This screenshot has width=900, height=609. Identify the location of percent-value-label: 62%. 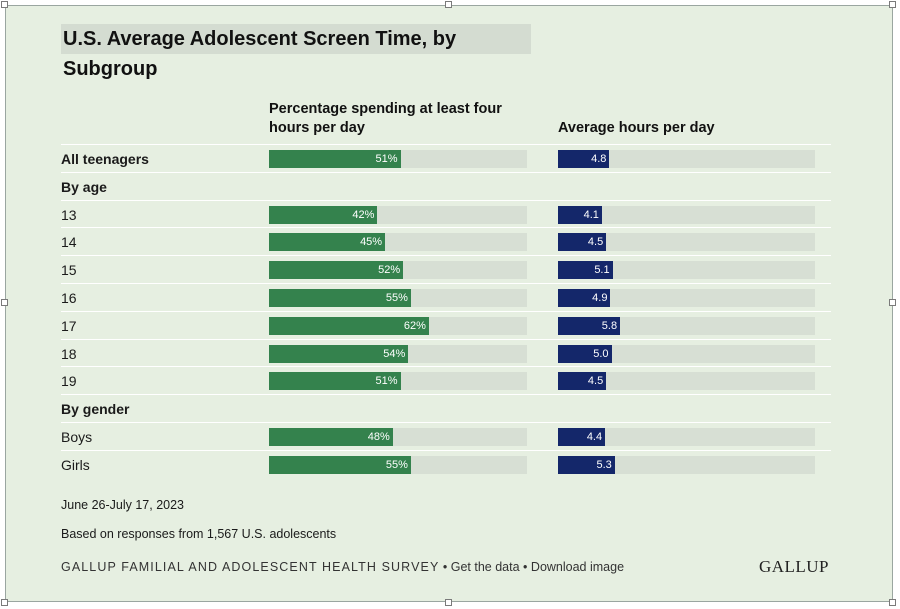
(414, 325).